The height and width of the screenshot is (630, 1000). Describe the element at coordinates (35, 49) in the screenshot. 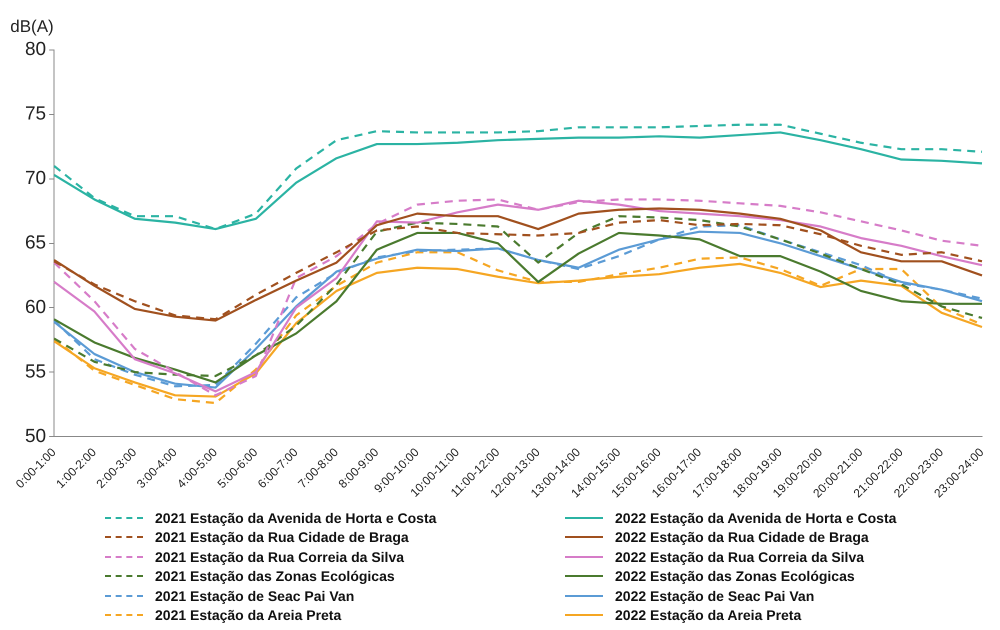

I see `y-tick-label: 80` at that location.